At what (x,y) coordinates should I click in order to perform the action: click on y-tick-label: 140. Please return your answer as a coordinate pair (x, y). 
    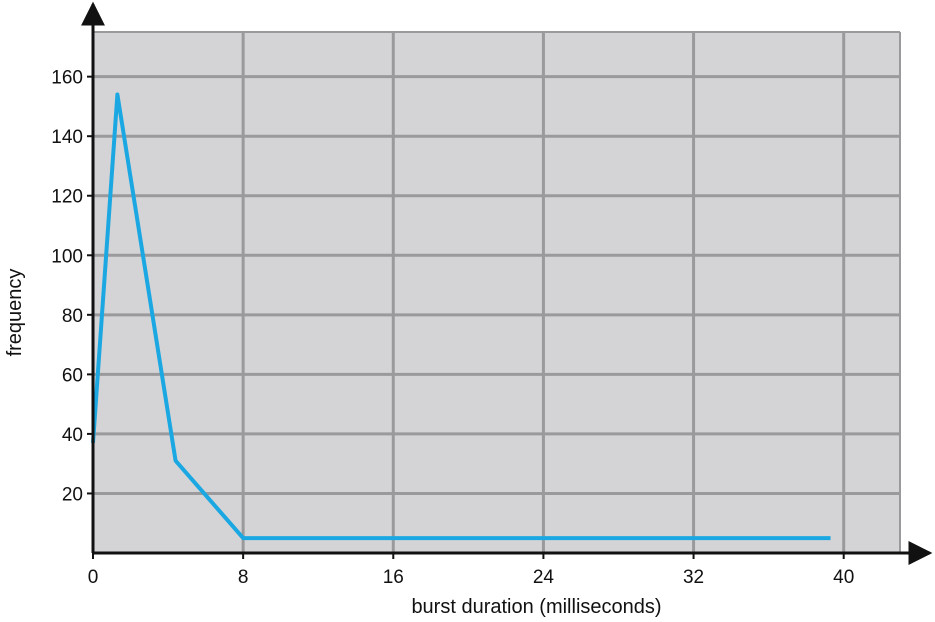
    Looking at the image, I should click on (67, 137).